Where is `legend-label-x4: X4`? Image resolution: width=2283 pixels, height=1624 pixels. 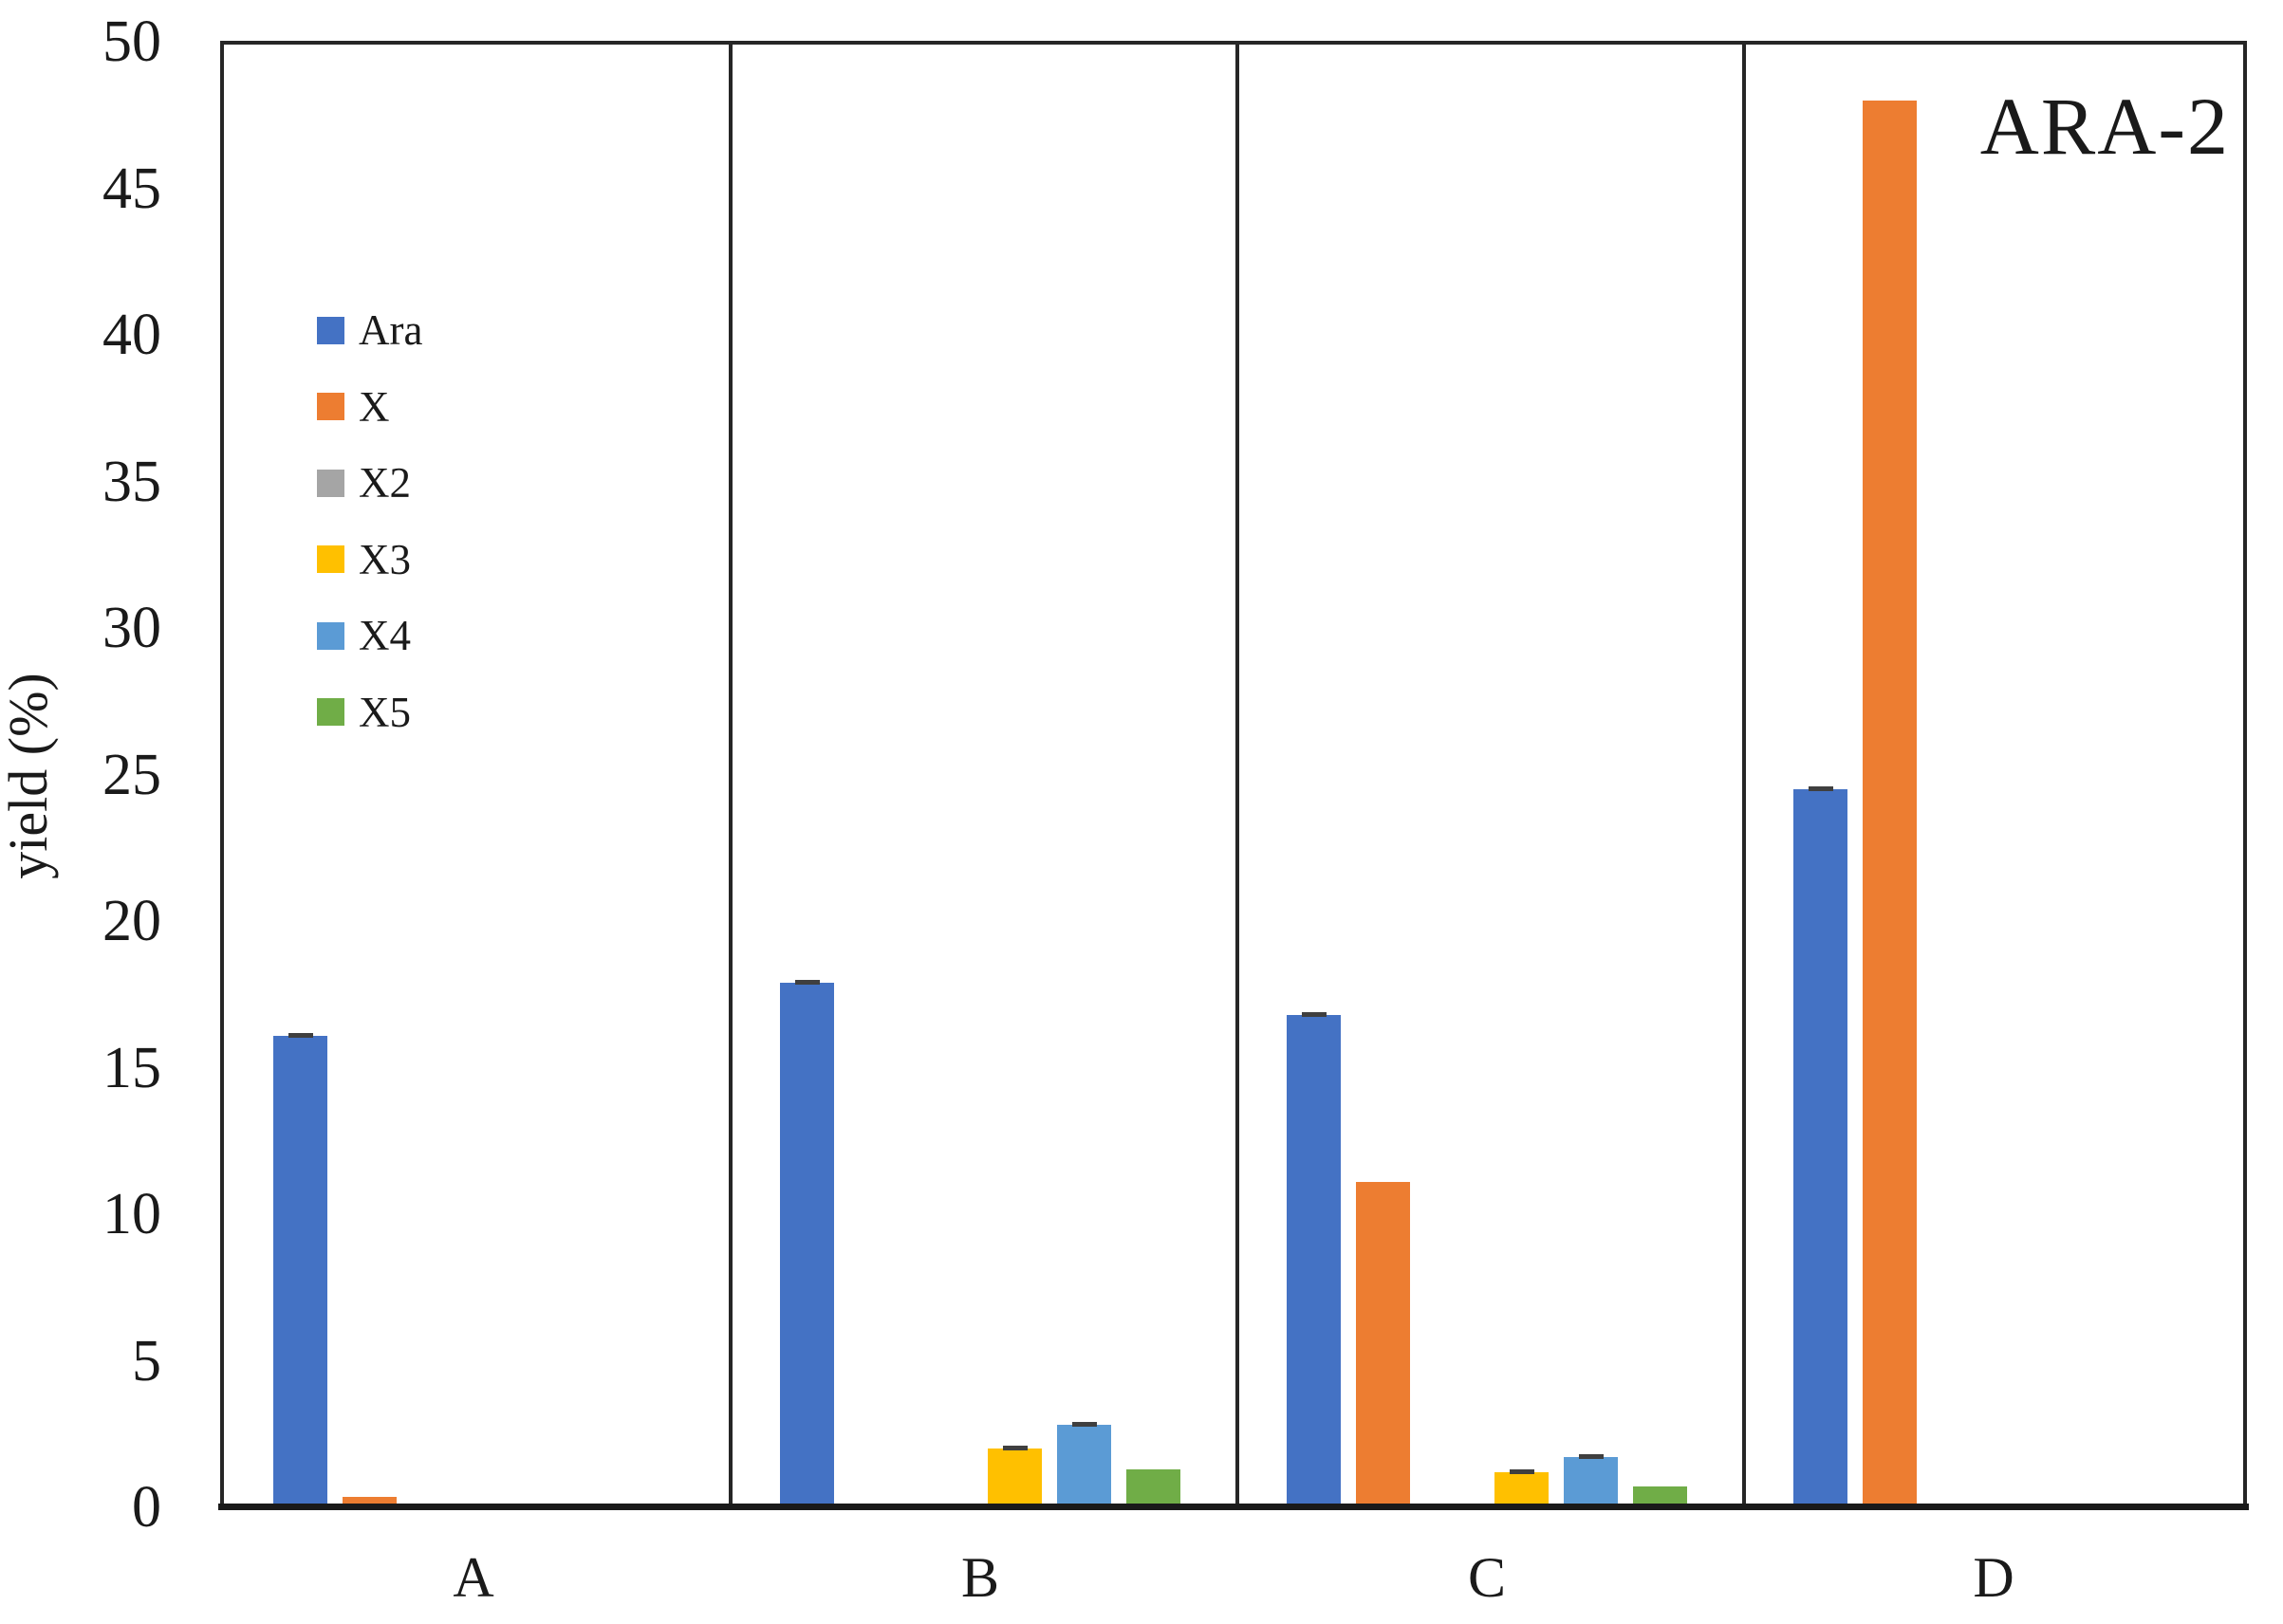
legend-label-x4: X4 is located at coordinates (385, 636).